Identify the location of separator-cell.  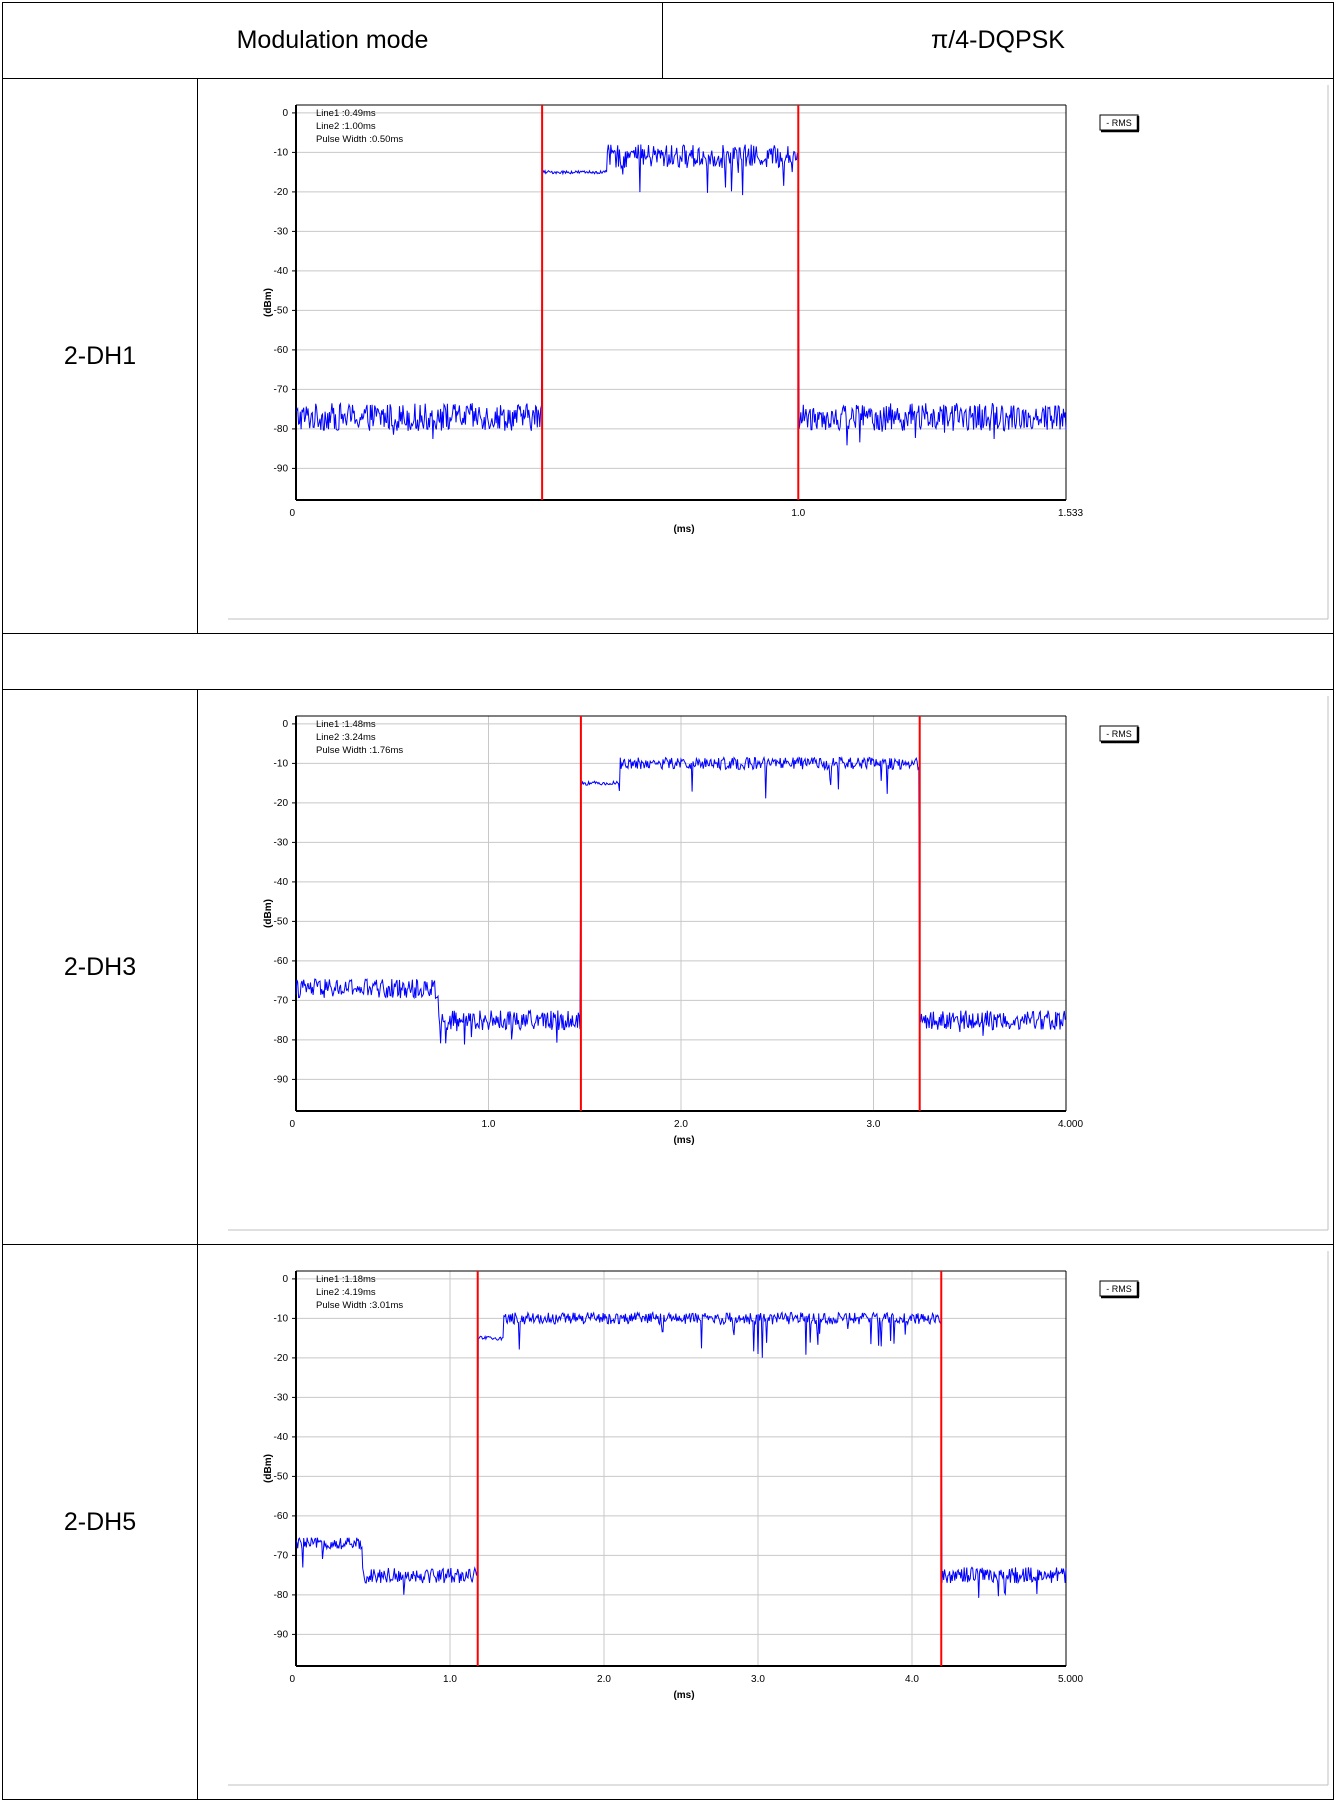
(668, 661).